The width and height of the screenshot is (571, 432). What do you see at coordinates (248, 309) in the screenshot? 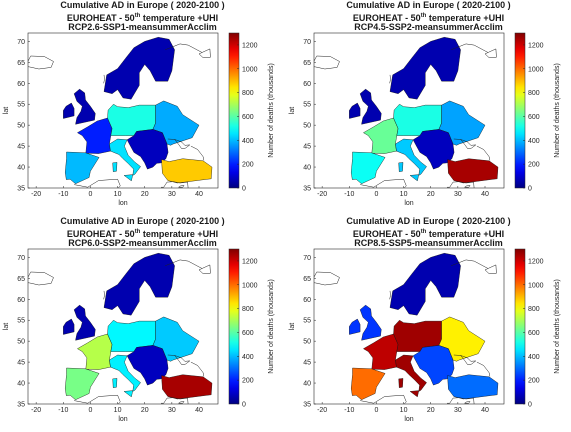
I see `colorbar-tick-label: 800` at bounding box center [248, 309].